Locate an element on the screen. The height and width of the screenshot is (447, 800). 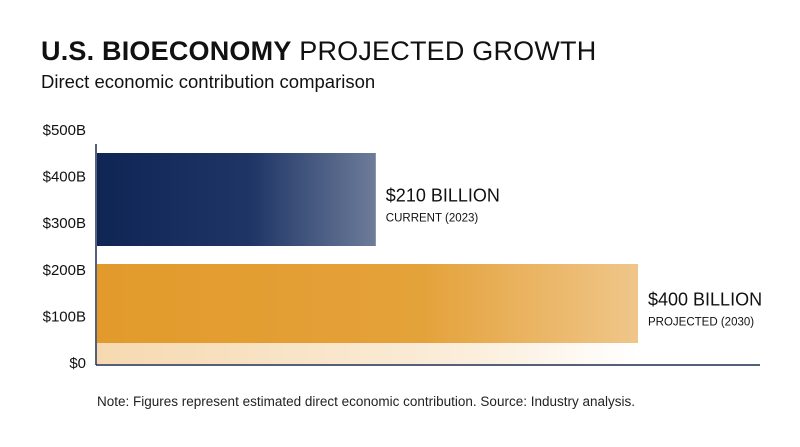
chart-title-bold: U.S. BIOECONOMY is located at coordinates (166, 51).